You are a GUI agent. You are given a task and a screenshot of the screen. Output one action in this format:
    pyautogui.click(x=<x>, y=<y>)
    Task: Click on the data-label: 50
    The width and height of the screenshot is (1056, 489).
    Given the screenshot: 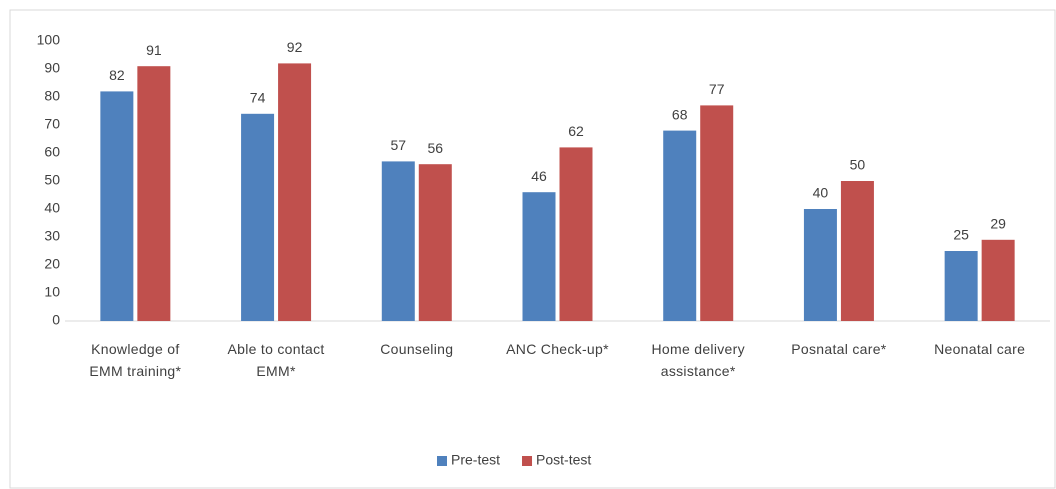 What is the action you would take?
    pyautogui.click(x=858, y=165)
    